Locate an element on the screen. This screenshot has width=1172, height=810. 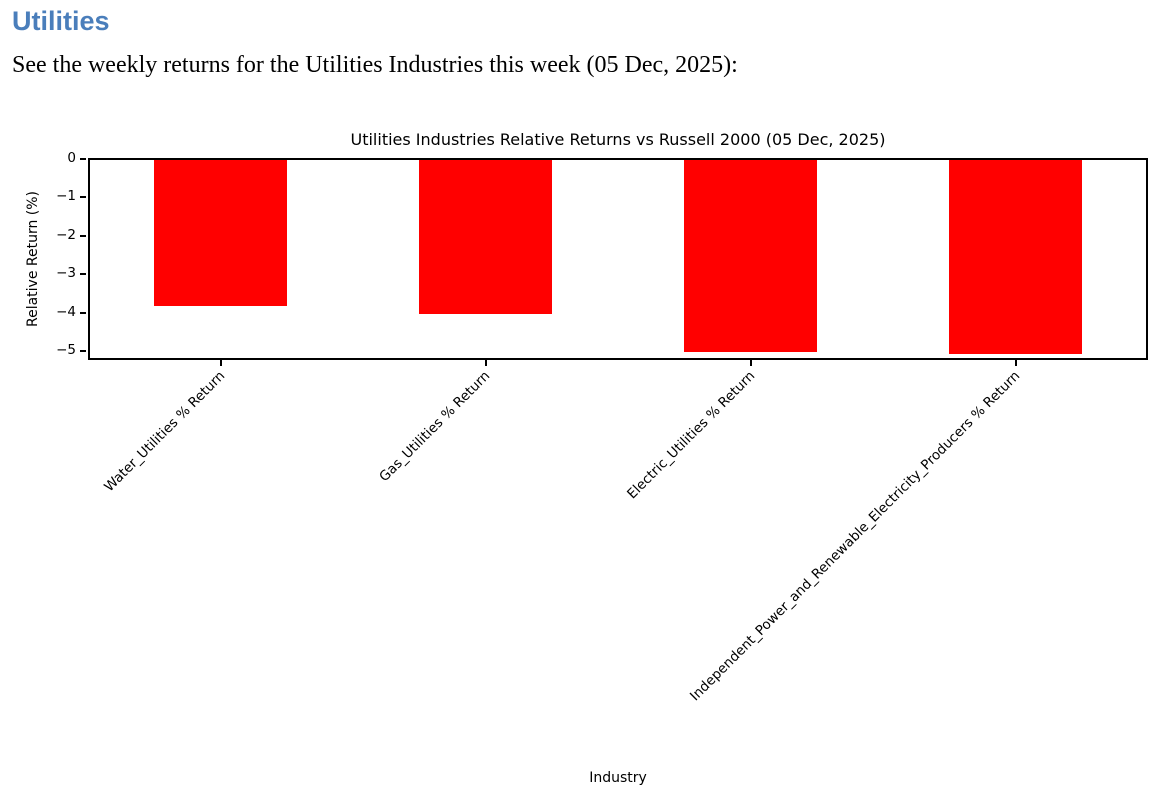
page-title: Utilities is located at coordinates (61, 21).